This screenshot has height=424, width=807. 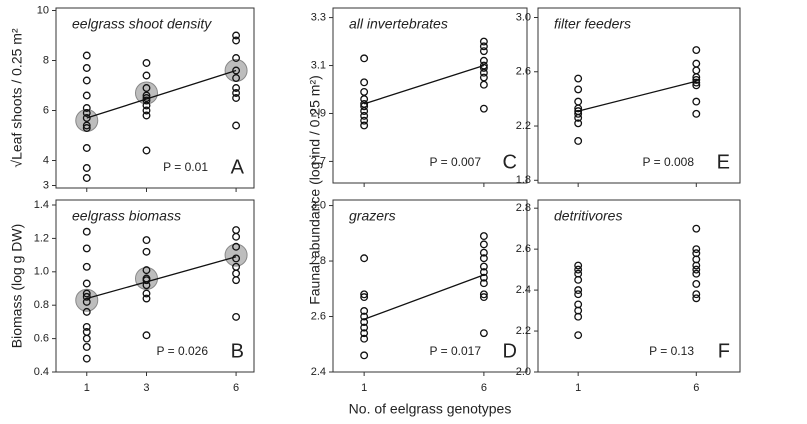 I want to click on panel-letter: B, so click(x=237, y=351).